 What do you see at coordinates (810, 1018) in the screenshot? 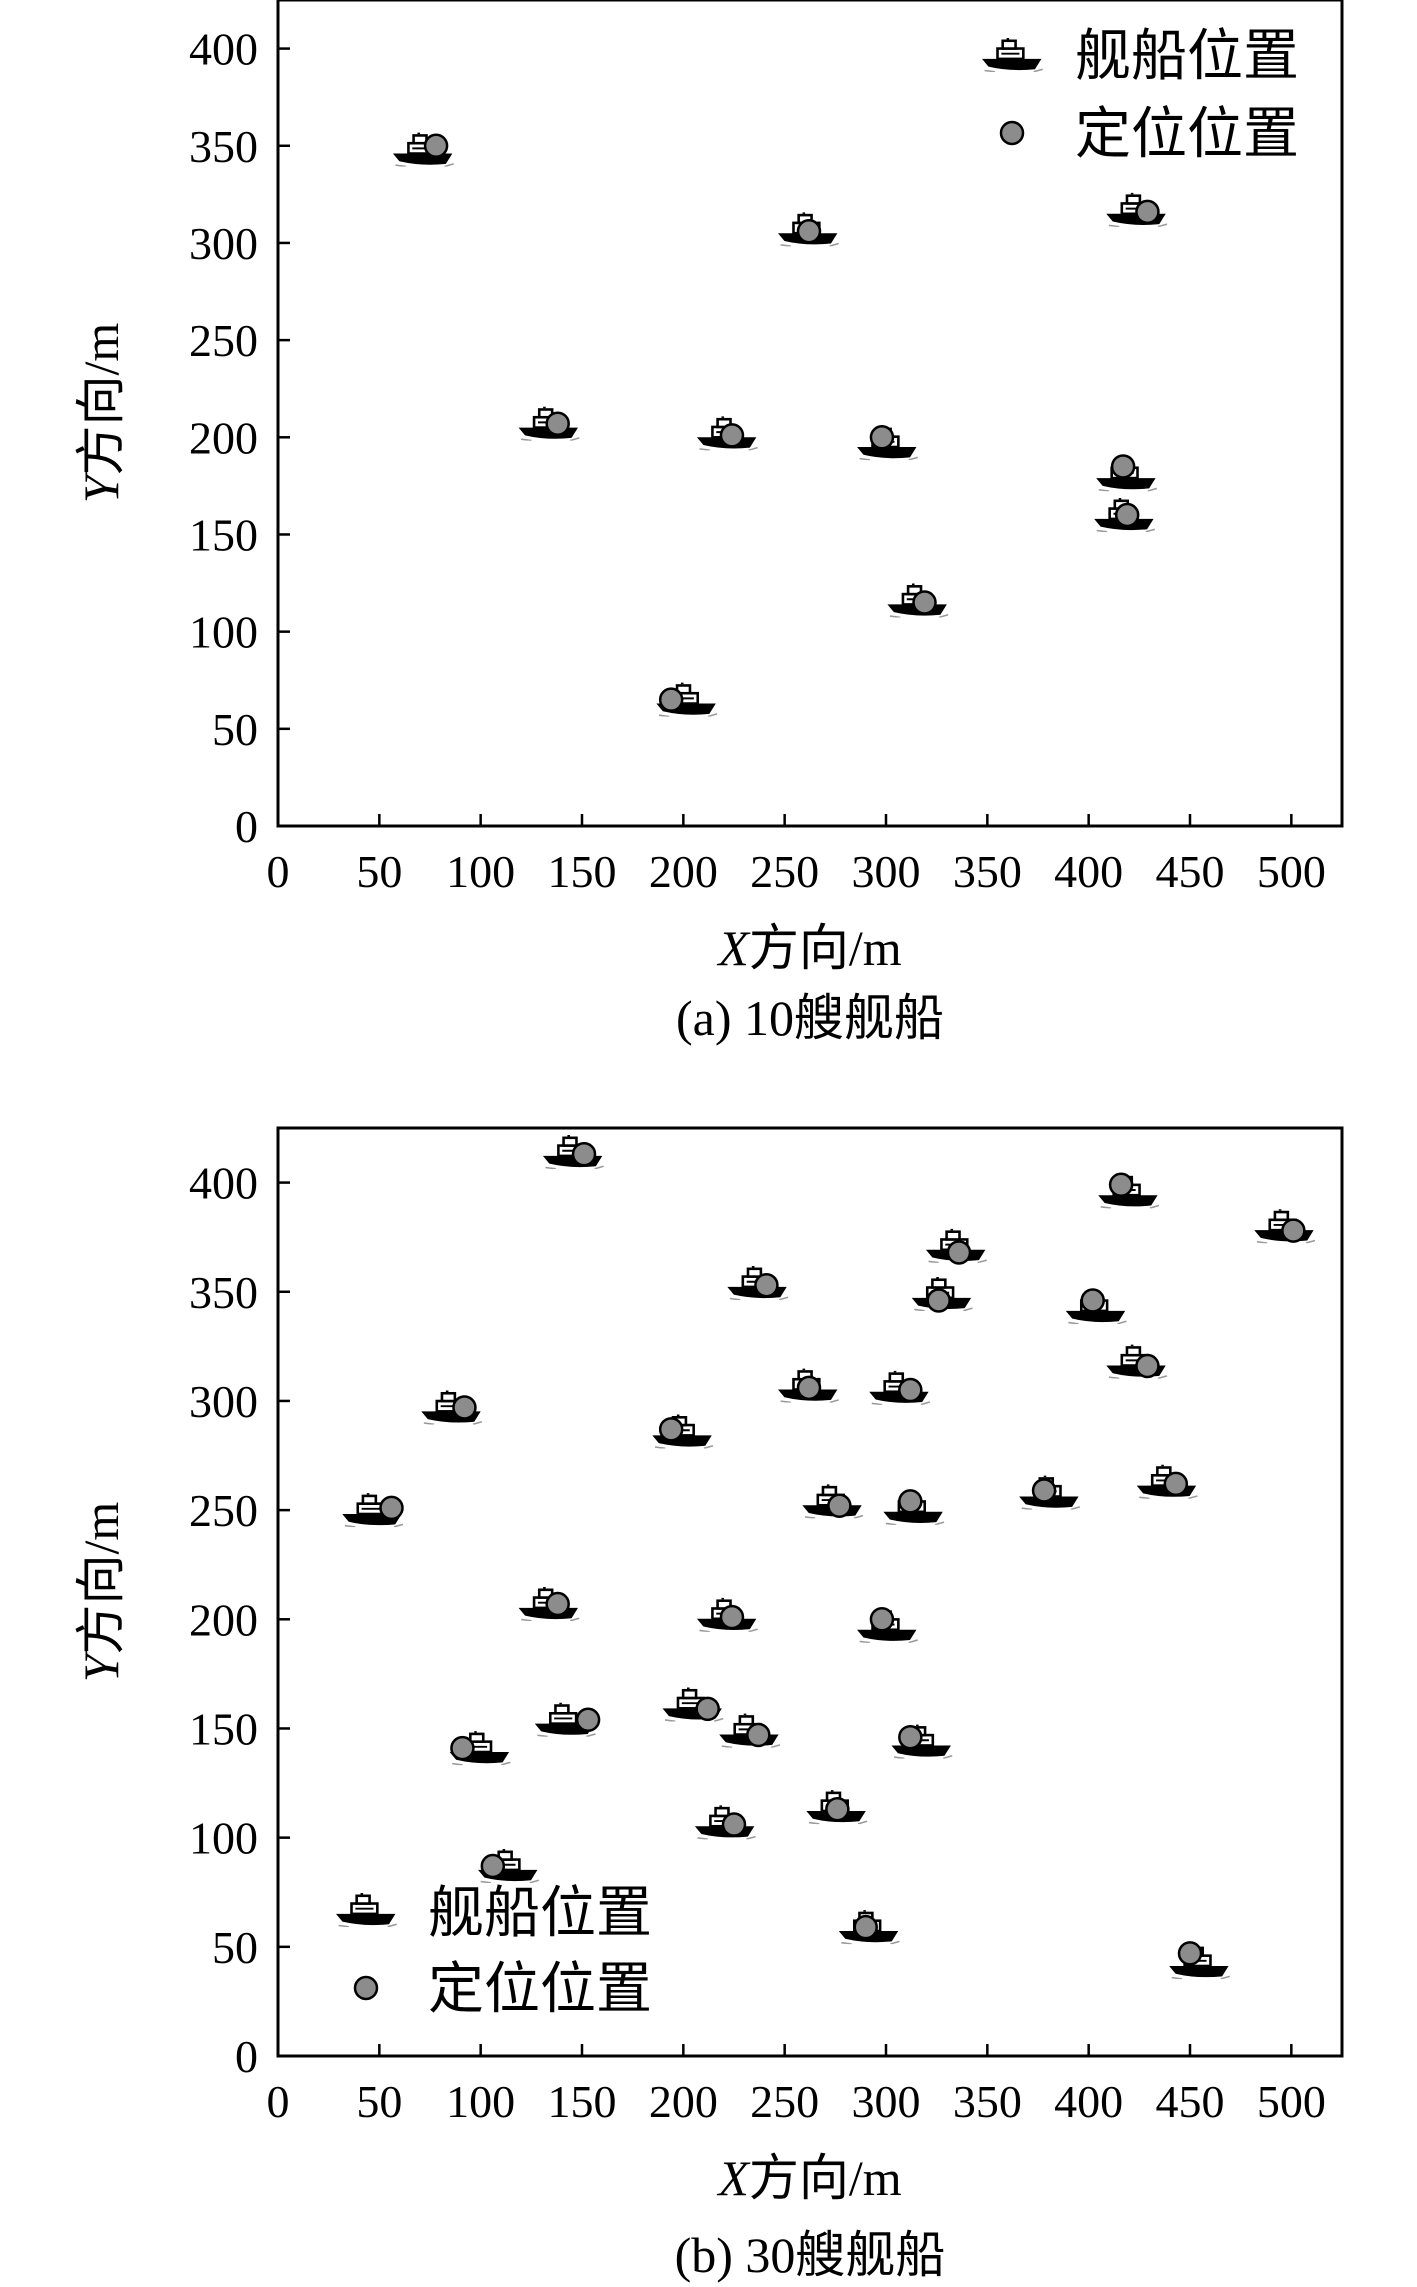
I see `figure-caption: (a) 10艘舰船` at bounding box center [810, 1018].